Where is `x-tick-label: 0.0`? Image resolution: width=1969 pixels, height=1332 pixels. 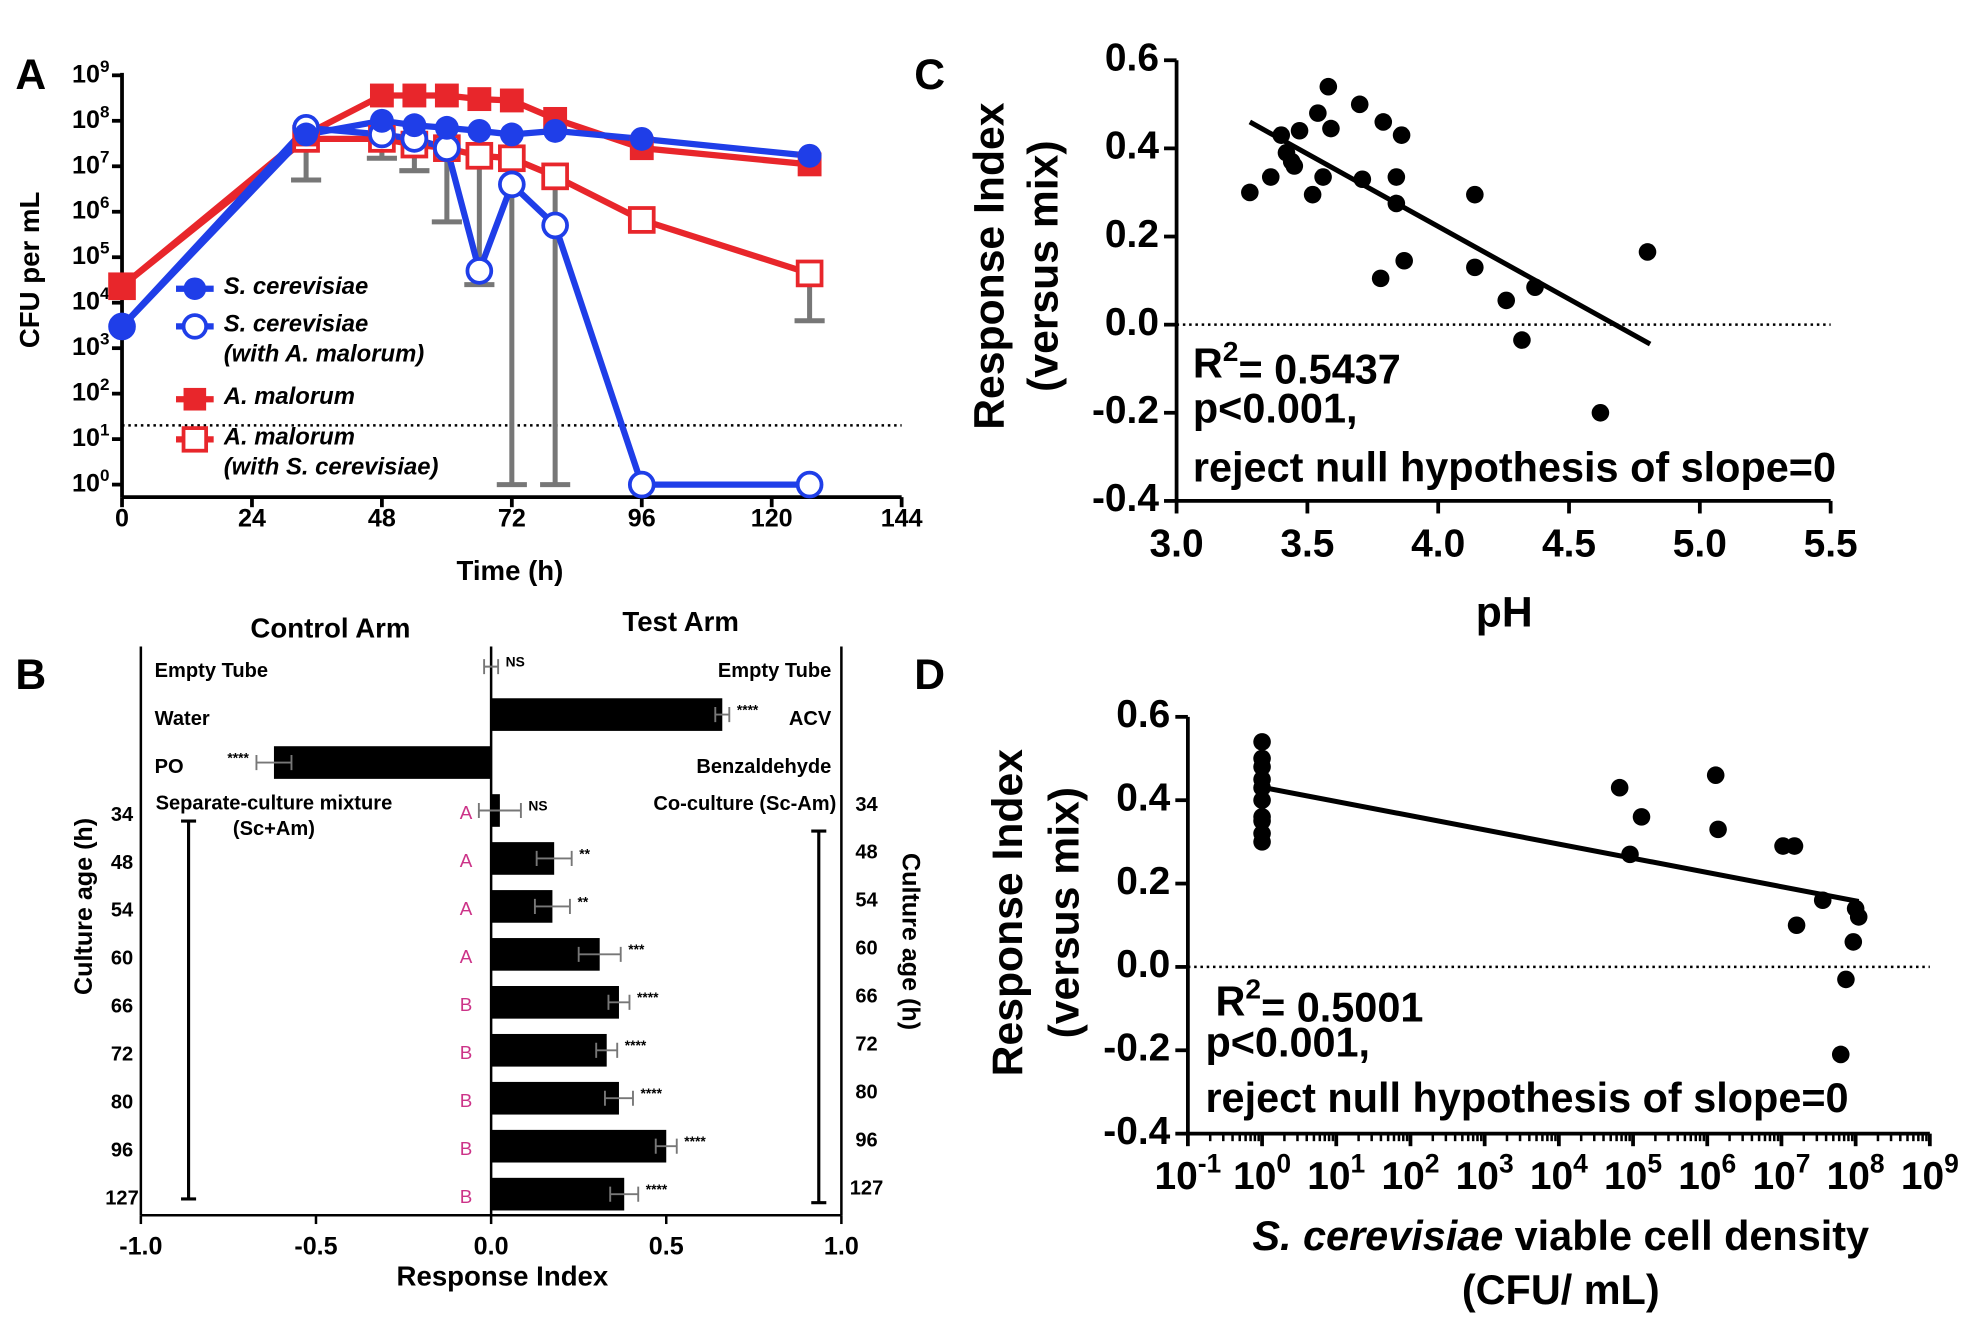 x-tick-label: 0.0 is located at coordinates (491, 1247).